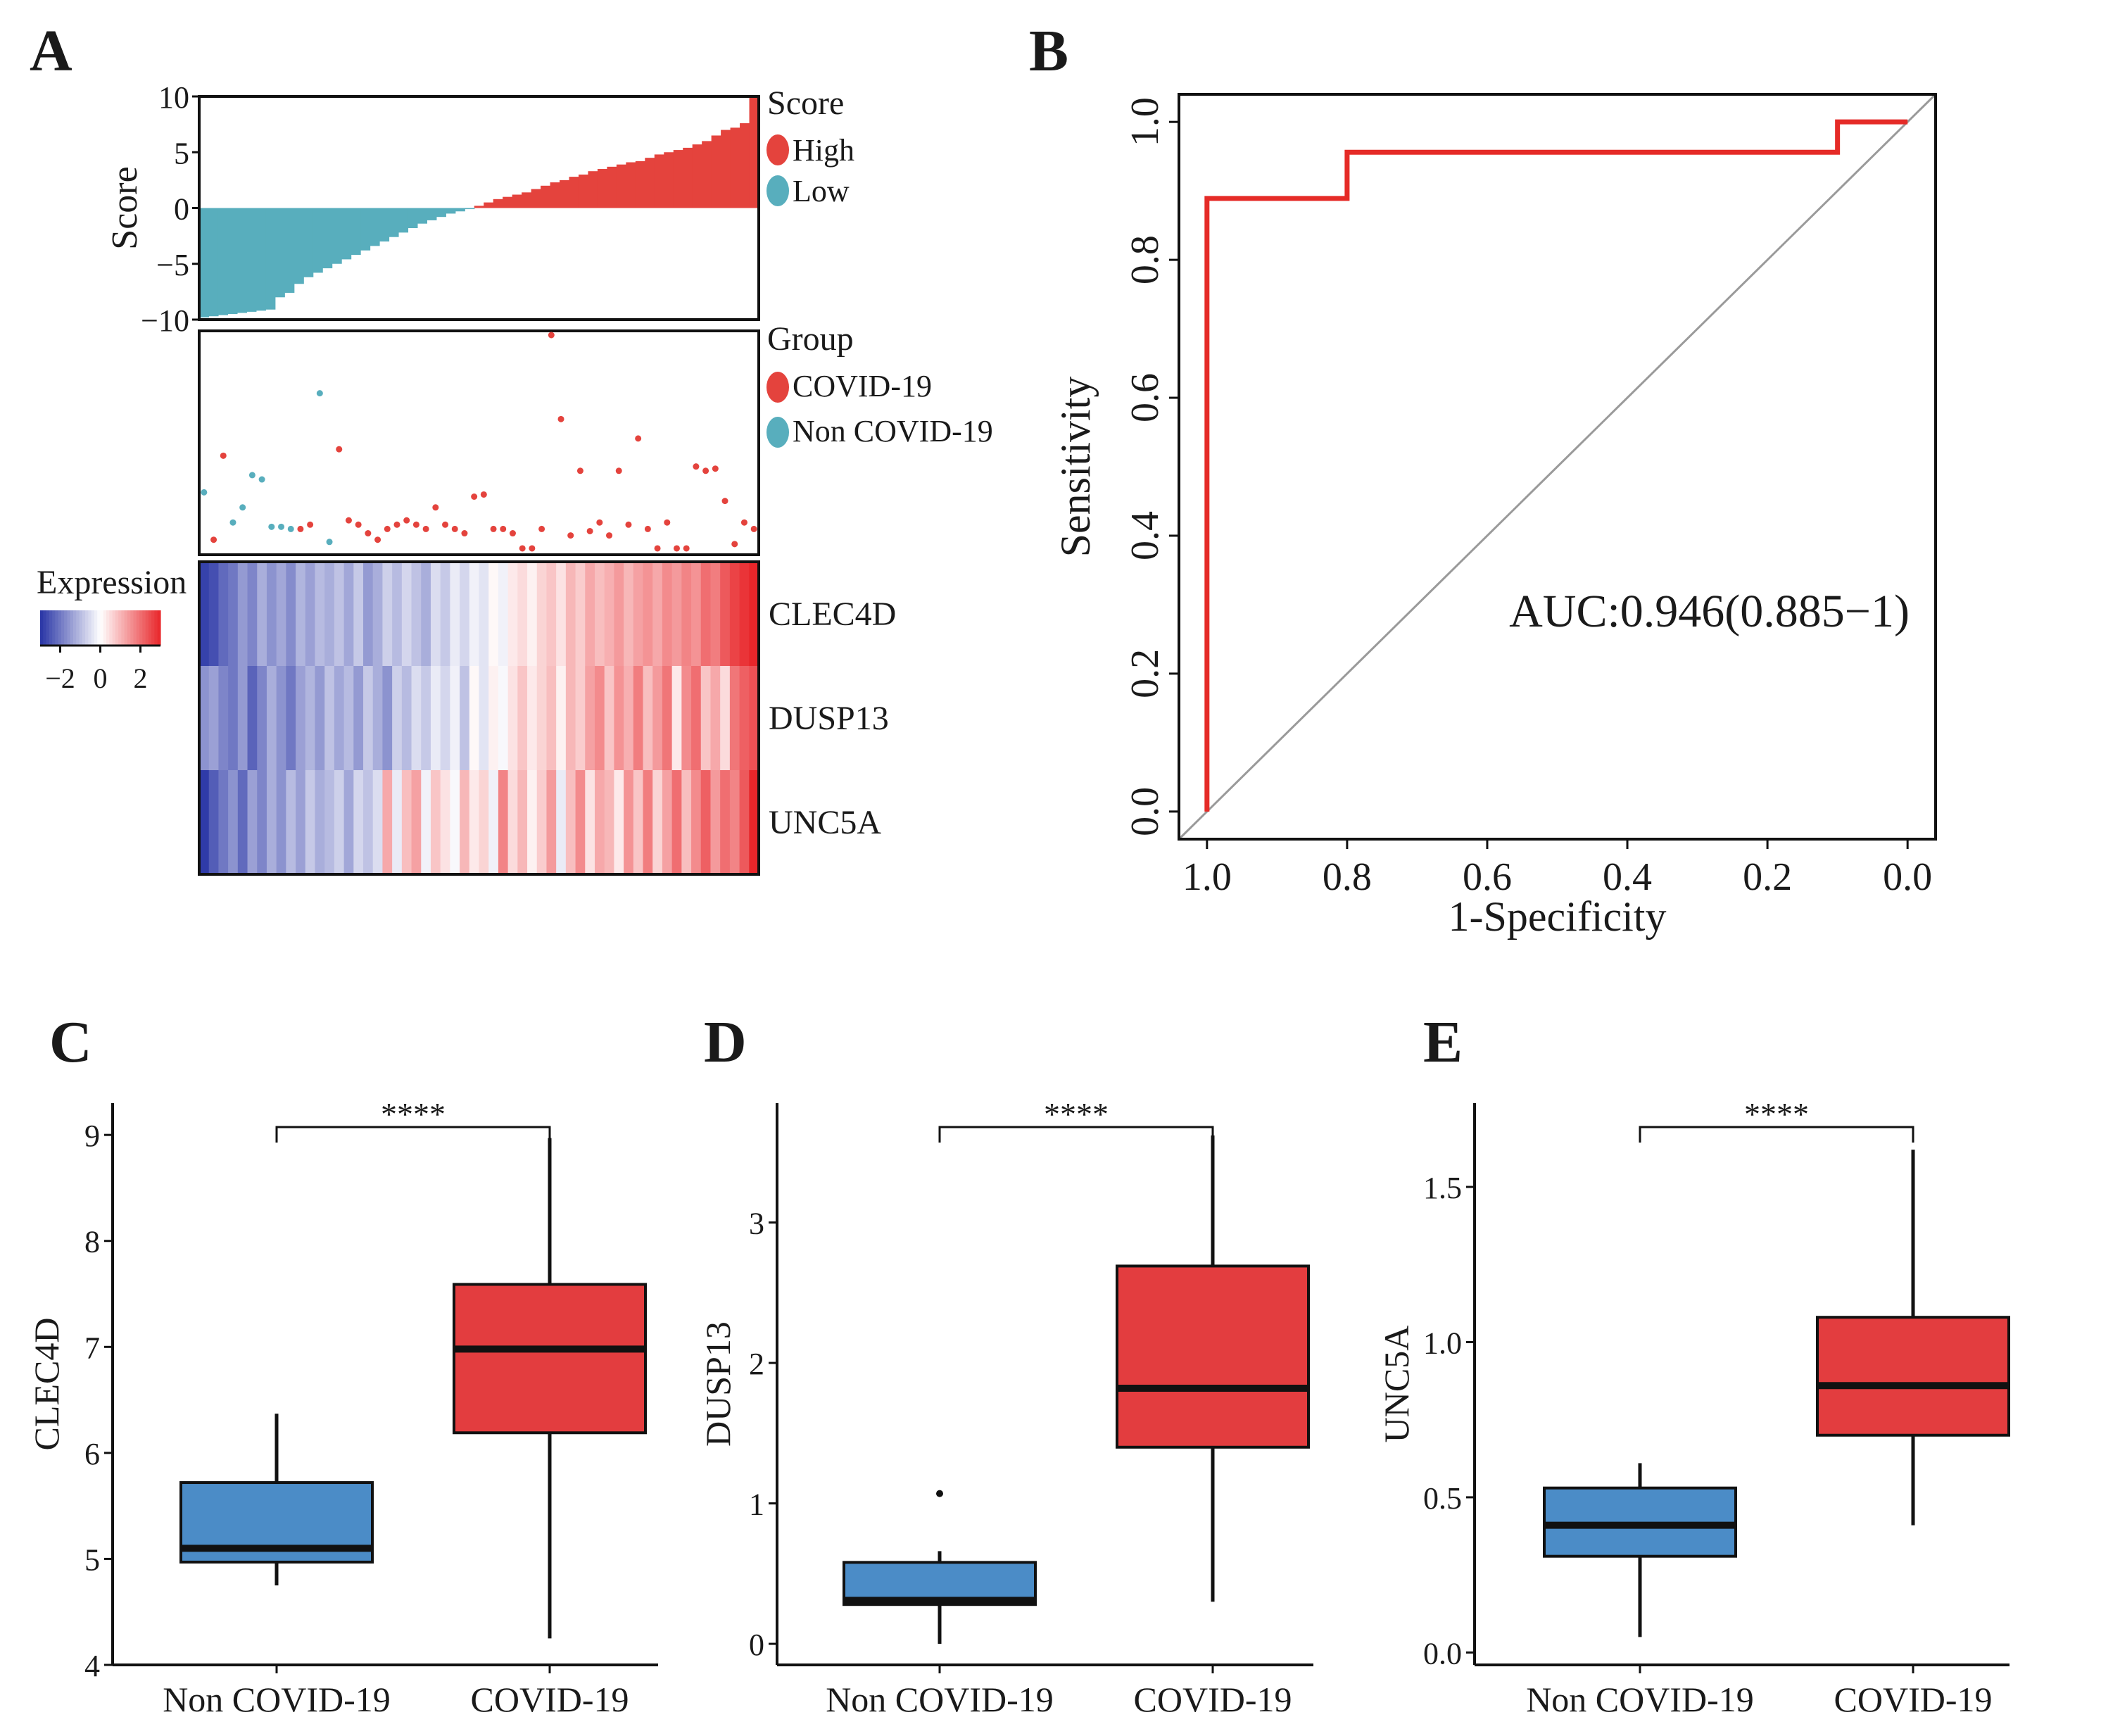  I want to click on y-tick-label: 4, so click(92, 1666).